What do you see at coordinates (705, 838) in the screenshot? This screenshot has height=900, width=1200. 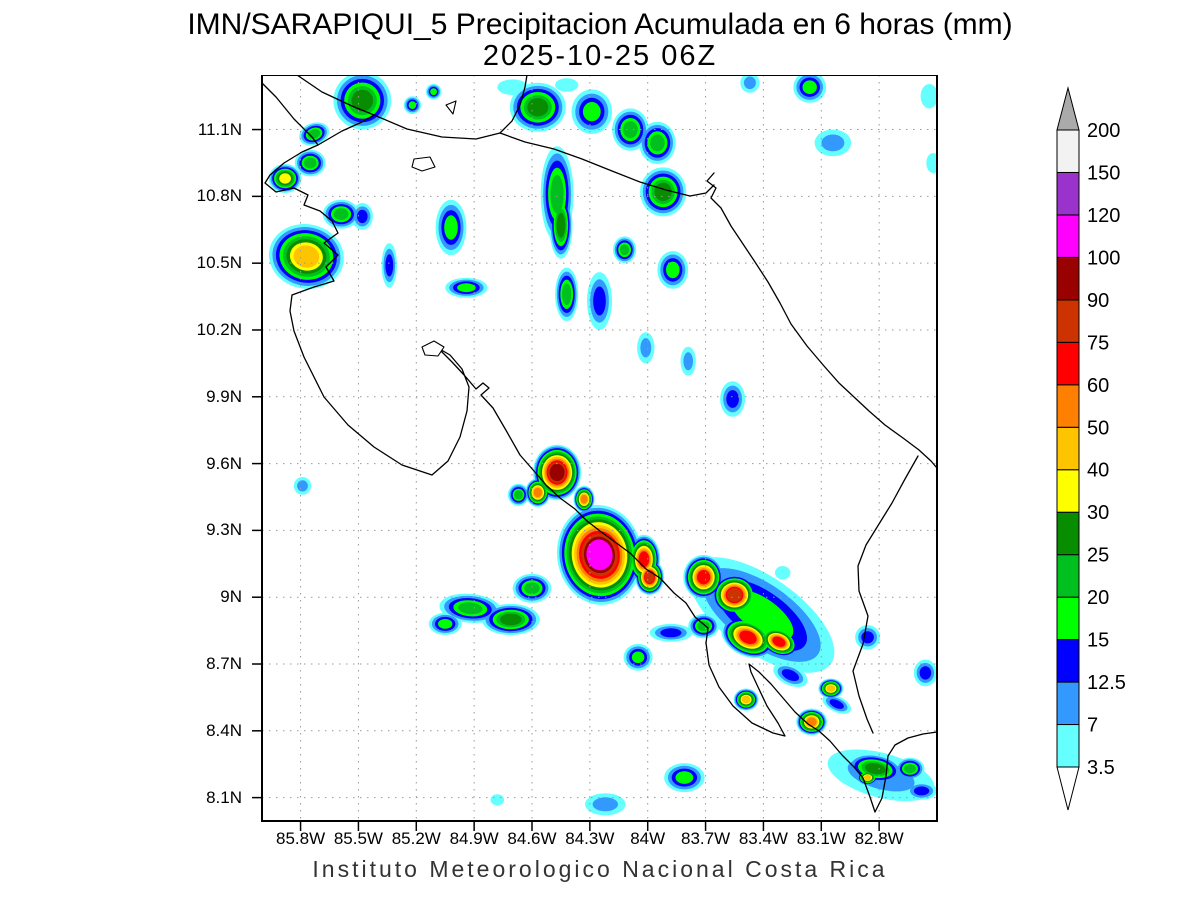 I see `lon-tick-label: 83.7W` at bounding box center [705, 838].